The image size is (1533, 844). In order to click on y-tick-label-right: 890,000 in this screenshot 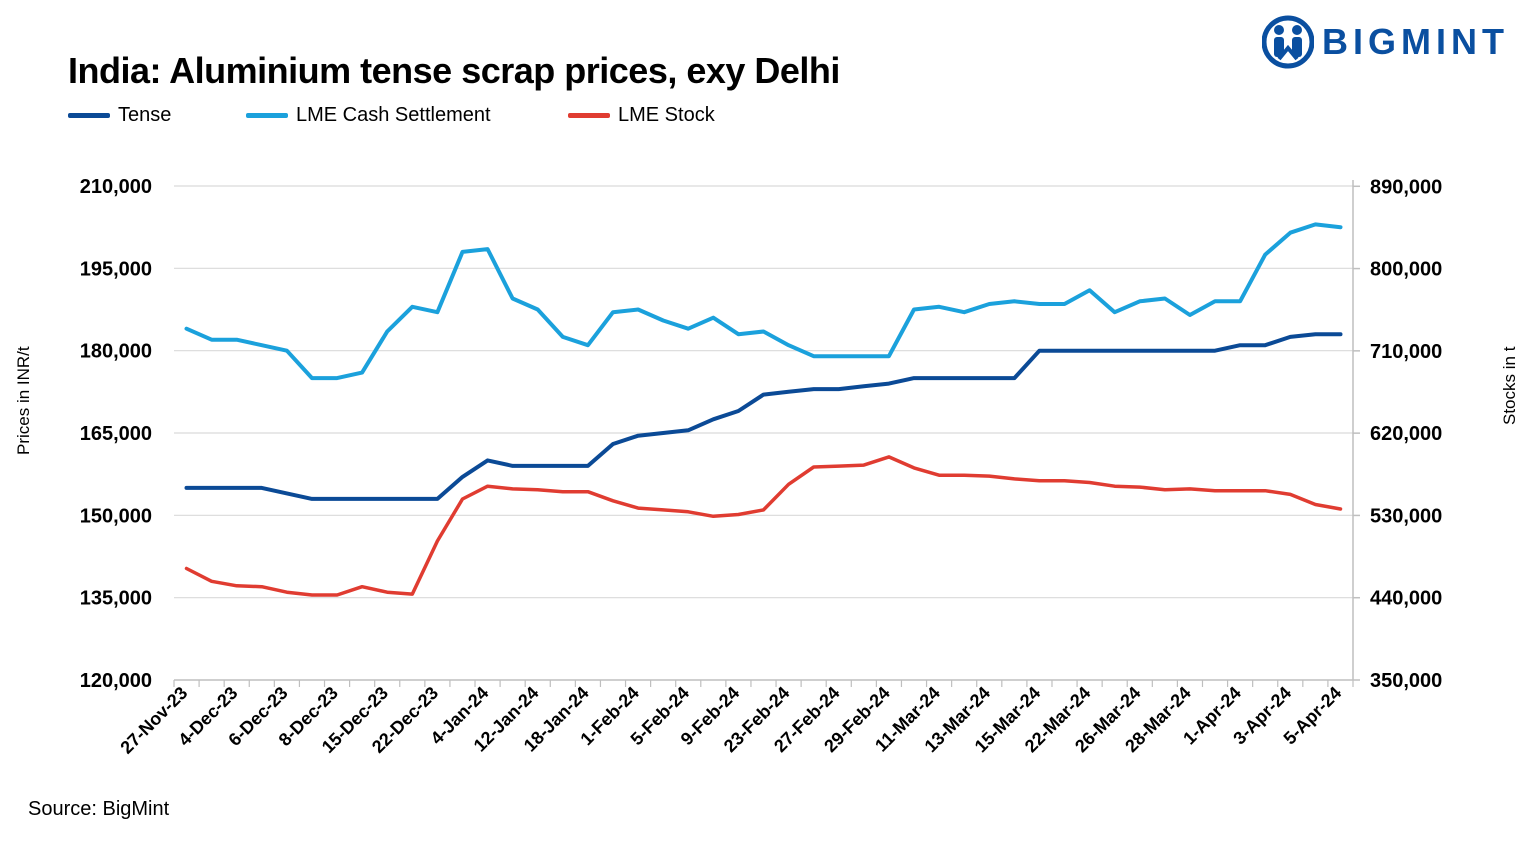, I will do `click(1406, 187)`.